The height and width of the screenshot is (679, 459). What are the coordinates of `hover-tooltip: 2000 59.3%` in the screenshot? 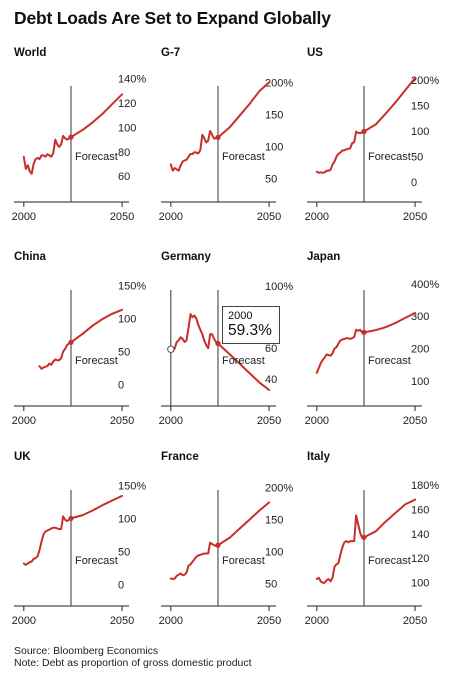 It's located at (251, 325).